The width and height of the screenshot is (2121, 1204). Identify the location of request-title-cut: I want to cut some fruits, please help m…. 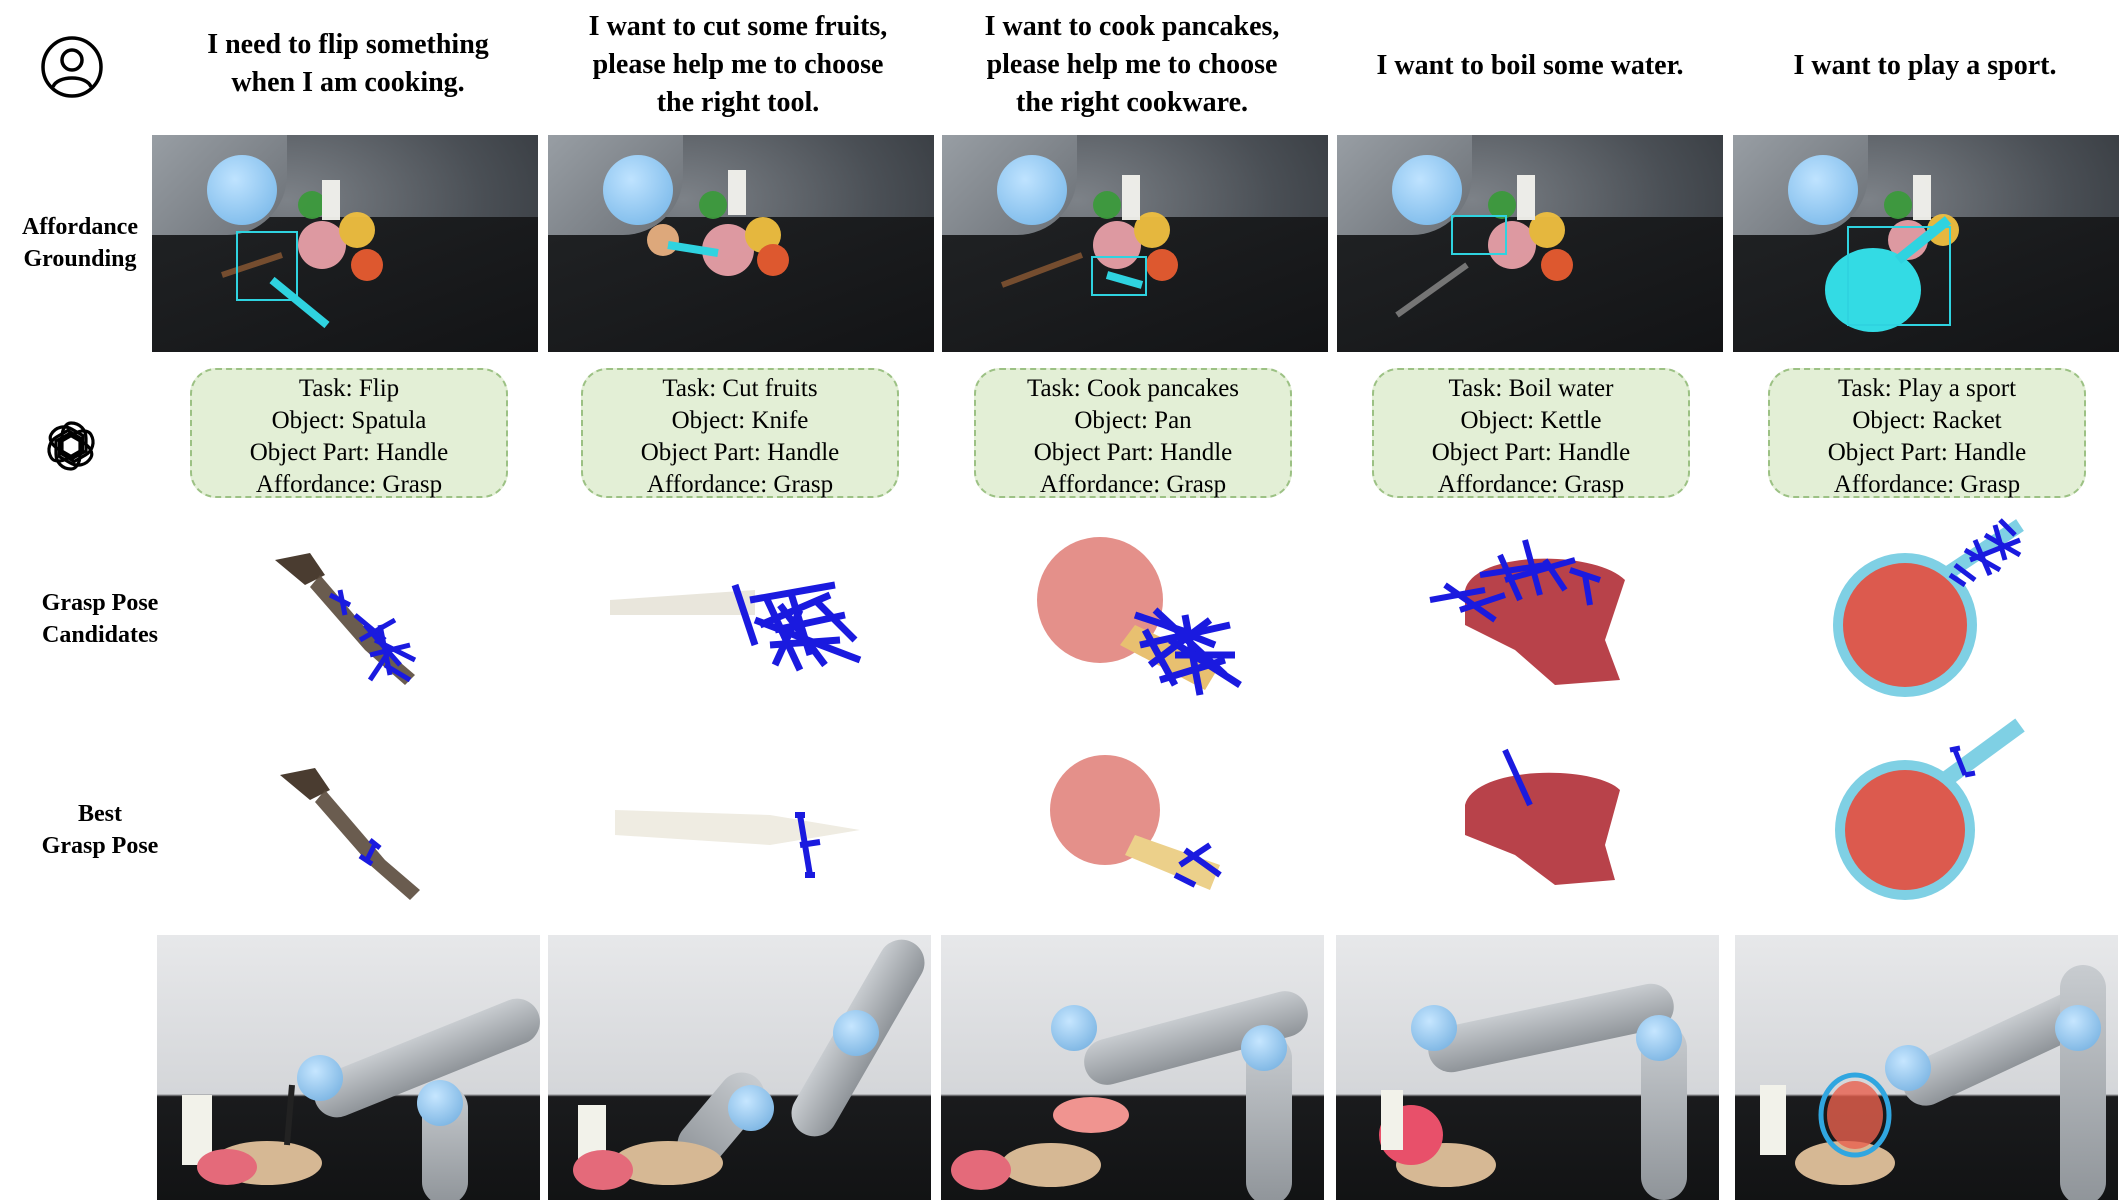
(738, 64).